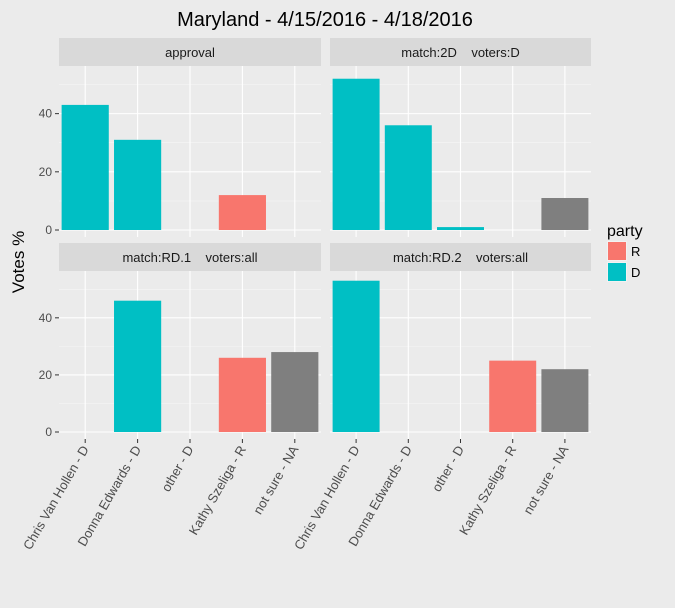  I want to click on y-axis-title: Votes %, so click(18, 262).